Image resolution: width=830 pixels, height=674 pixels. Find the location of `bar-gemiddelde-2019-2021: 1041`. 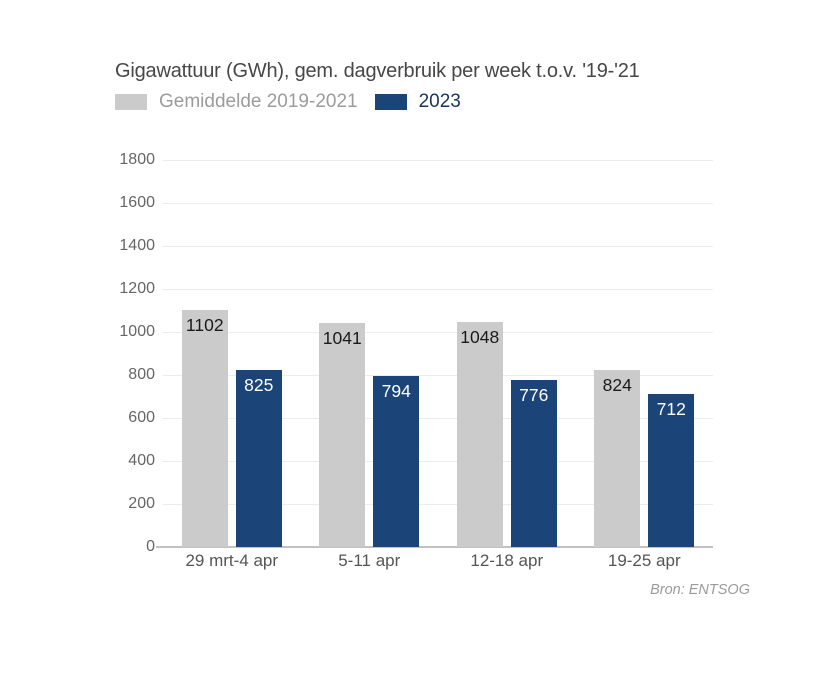

bar-gemiddelde-2019-2021: 1041 is located at coordinates (342, 435).